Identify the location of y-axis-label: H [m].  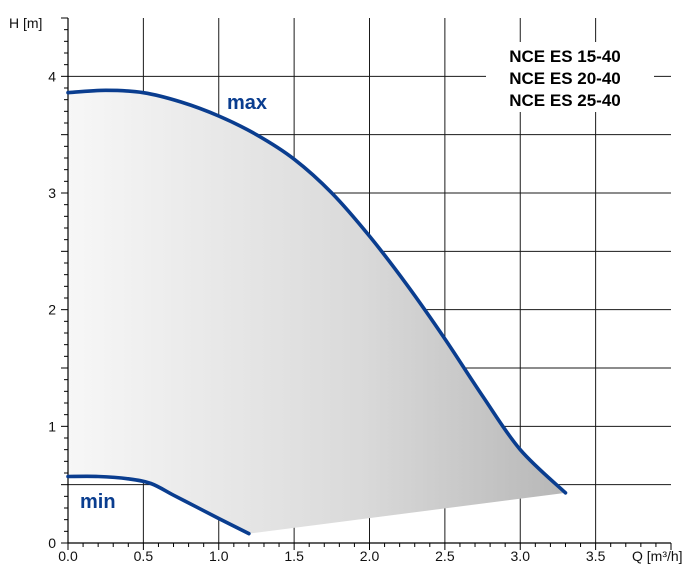
(25, 23).